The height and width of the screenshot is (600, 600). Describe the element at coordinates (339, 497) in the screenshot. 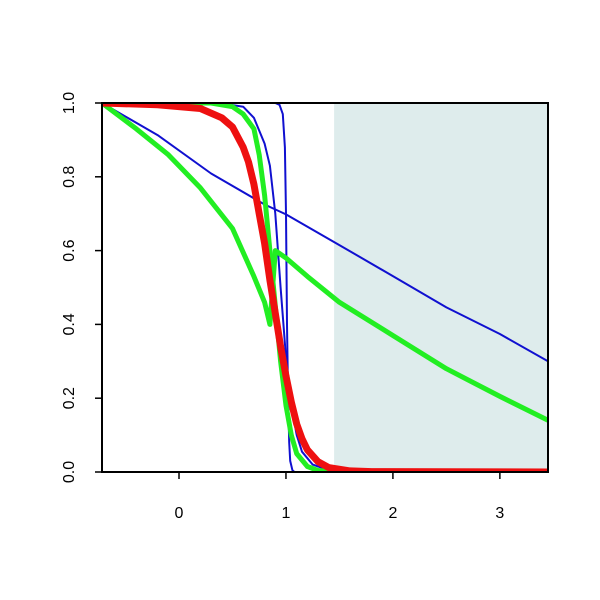

I see `x-axis: 0 1 2 3` at that location.